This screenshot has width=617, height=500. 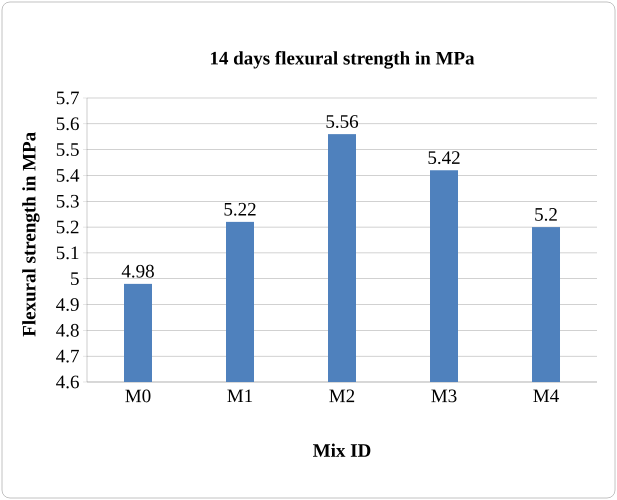 What do you see at coordinates (67, 149) in the screenshot?
I see `y-tick-label: 5.5` at bounding box center [67, 149].